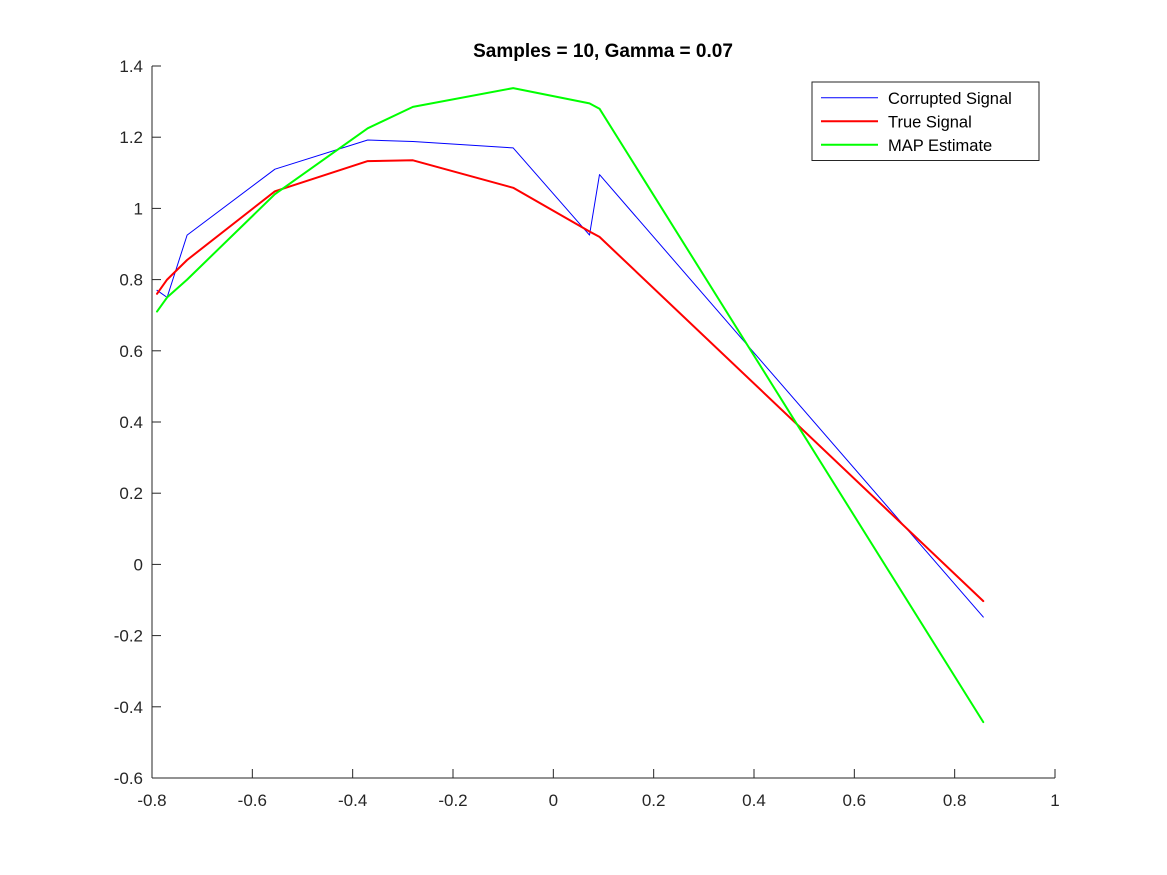  I want to click on x-tick-label: -0.2, so click(452, 800).